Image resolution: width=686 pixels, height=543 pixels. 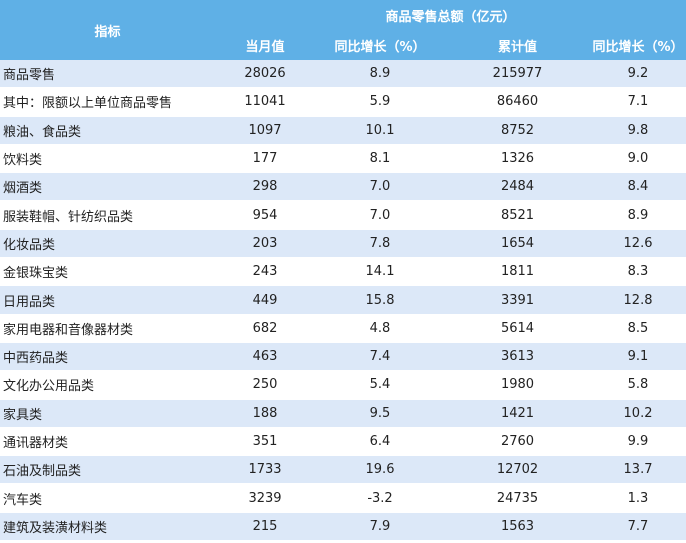 What do you see at coordinates (265, 527) in the screenshot?
I see `cell-value: 215` at bounding box center [265, 527].